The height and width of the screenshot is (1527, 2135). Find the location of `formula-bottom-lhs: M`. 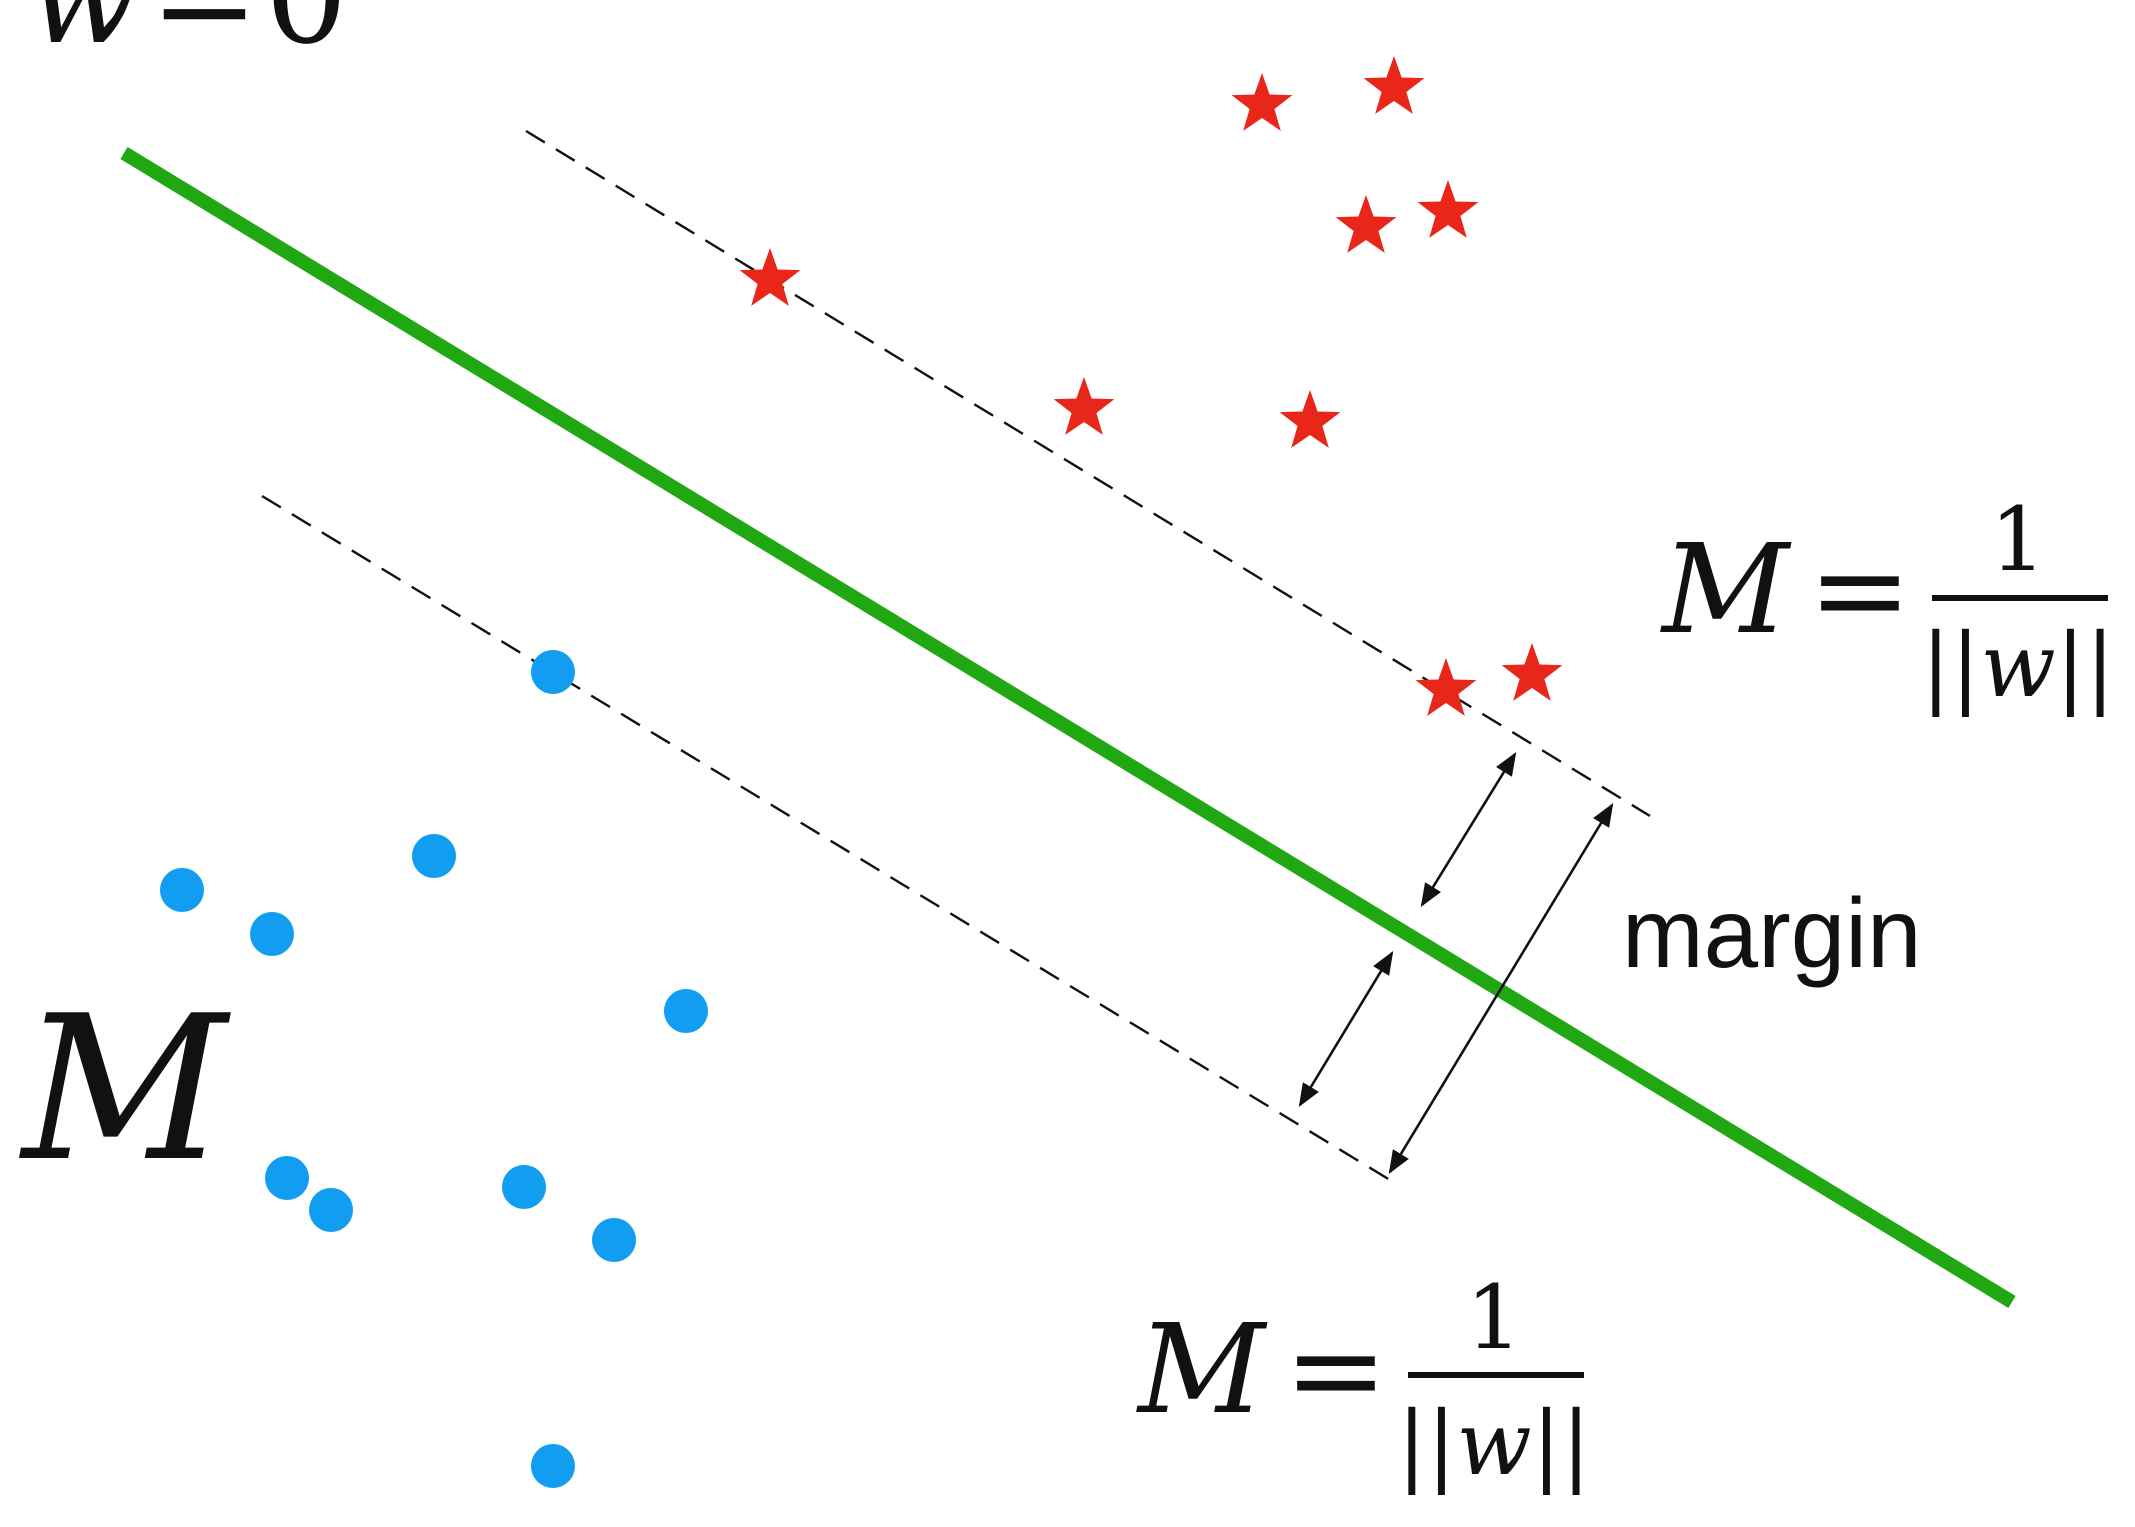

formula-bottom-lhs: M is located at coordinates (1202, 1370).